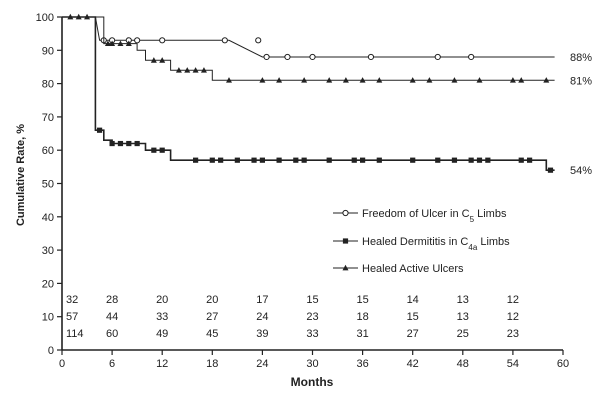 The height and width of the screenshot is (398, 600). I want to click on end-value-label: 88%, so click(581, 58).